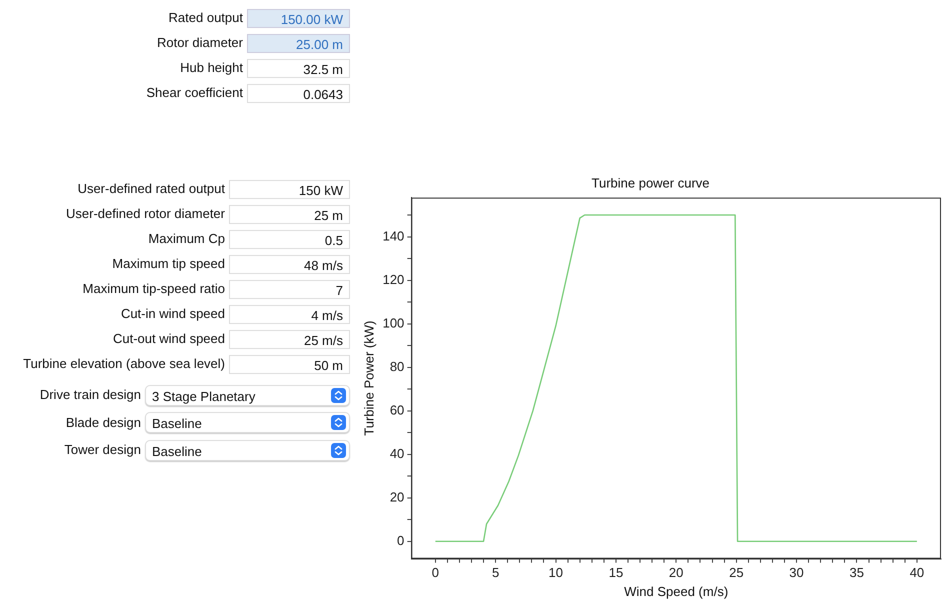  What do you see at coordinates (397, 453) in the screenshot?
I see `y-tick-label: 40` at bounding box center [397, 453].